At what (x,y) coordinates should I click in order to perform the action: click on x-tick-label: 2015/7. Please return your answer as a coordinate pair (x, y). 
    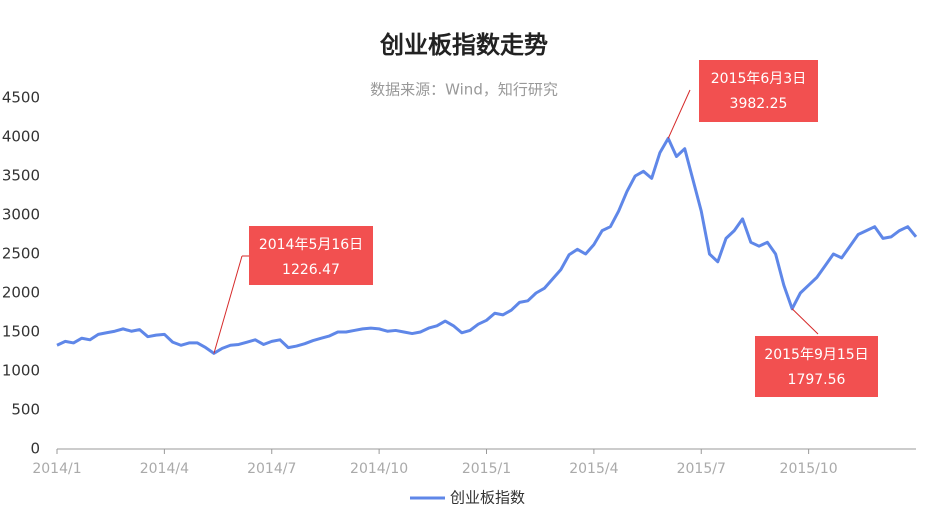
    Looking at the image, I should click on (701, 469).